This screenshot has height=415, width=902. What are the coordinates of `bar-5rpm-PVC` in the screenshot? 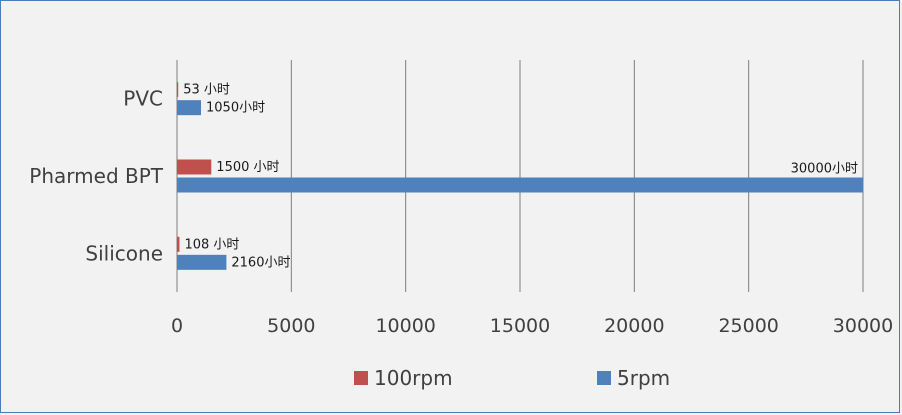 It's located at (189, 108).